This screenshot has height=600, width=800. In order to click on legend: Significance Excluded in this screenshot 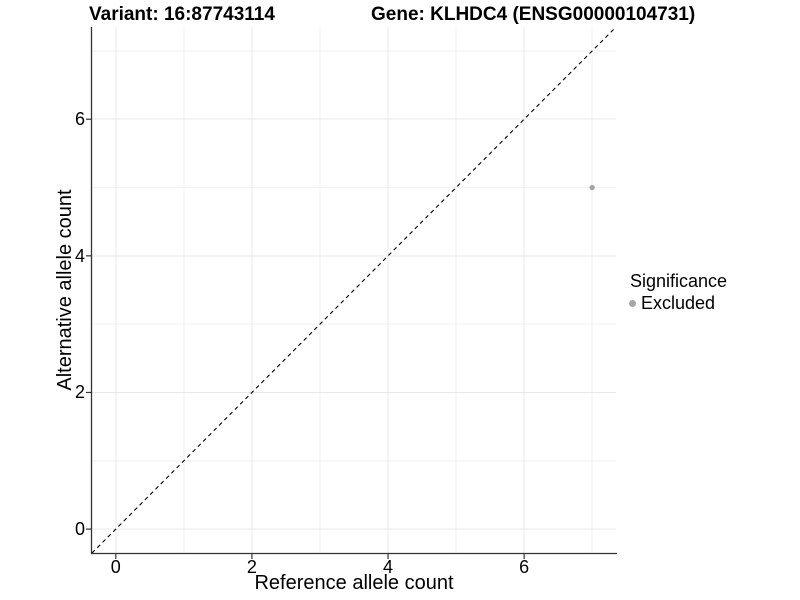, I will do `click(676, 292)`.